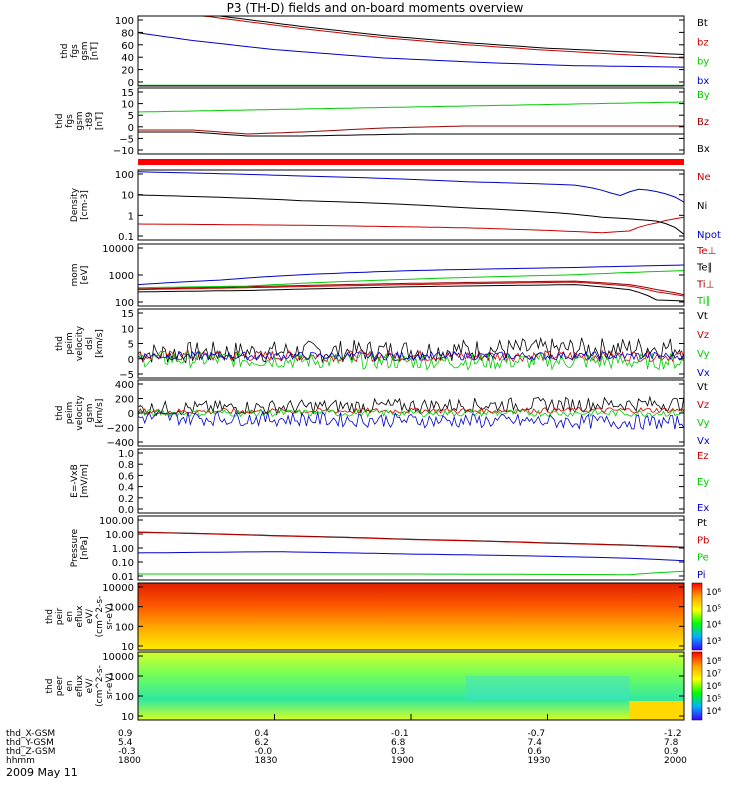 This screenshot has height=800, width=750. What do you see at coordinates (703, 373) in the screenshot?
I see `legend-vx: Vx` at bounding box center [703, 373].